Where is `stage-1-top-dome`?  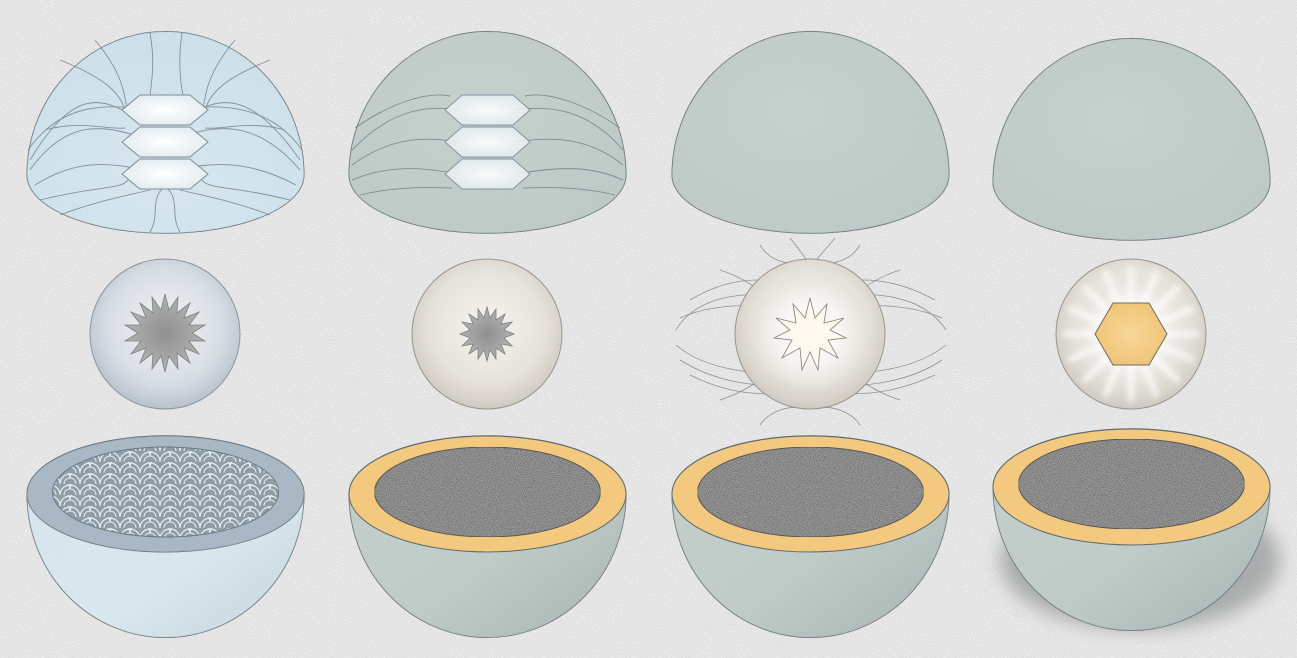 stage-1-top-dome is located at coordinates (165, 132).